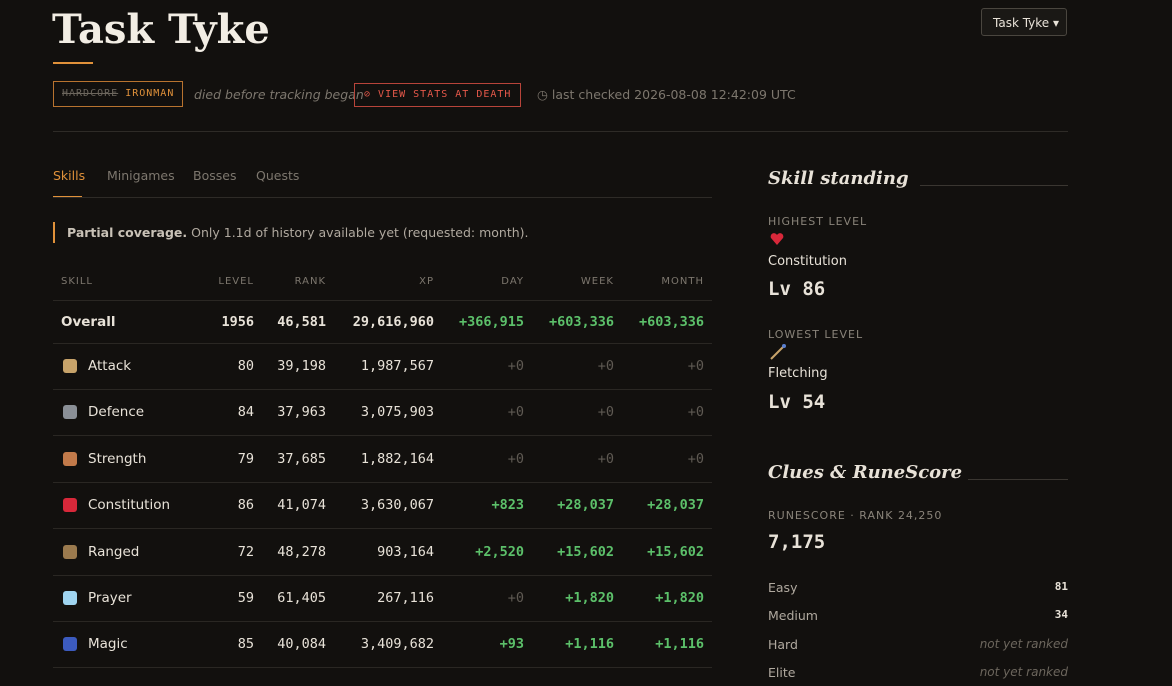 This screenshot has height=686, width=1172. I want to click on cell: 1,987,567, so click(397, 366).